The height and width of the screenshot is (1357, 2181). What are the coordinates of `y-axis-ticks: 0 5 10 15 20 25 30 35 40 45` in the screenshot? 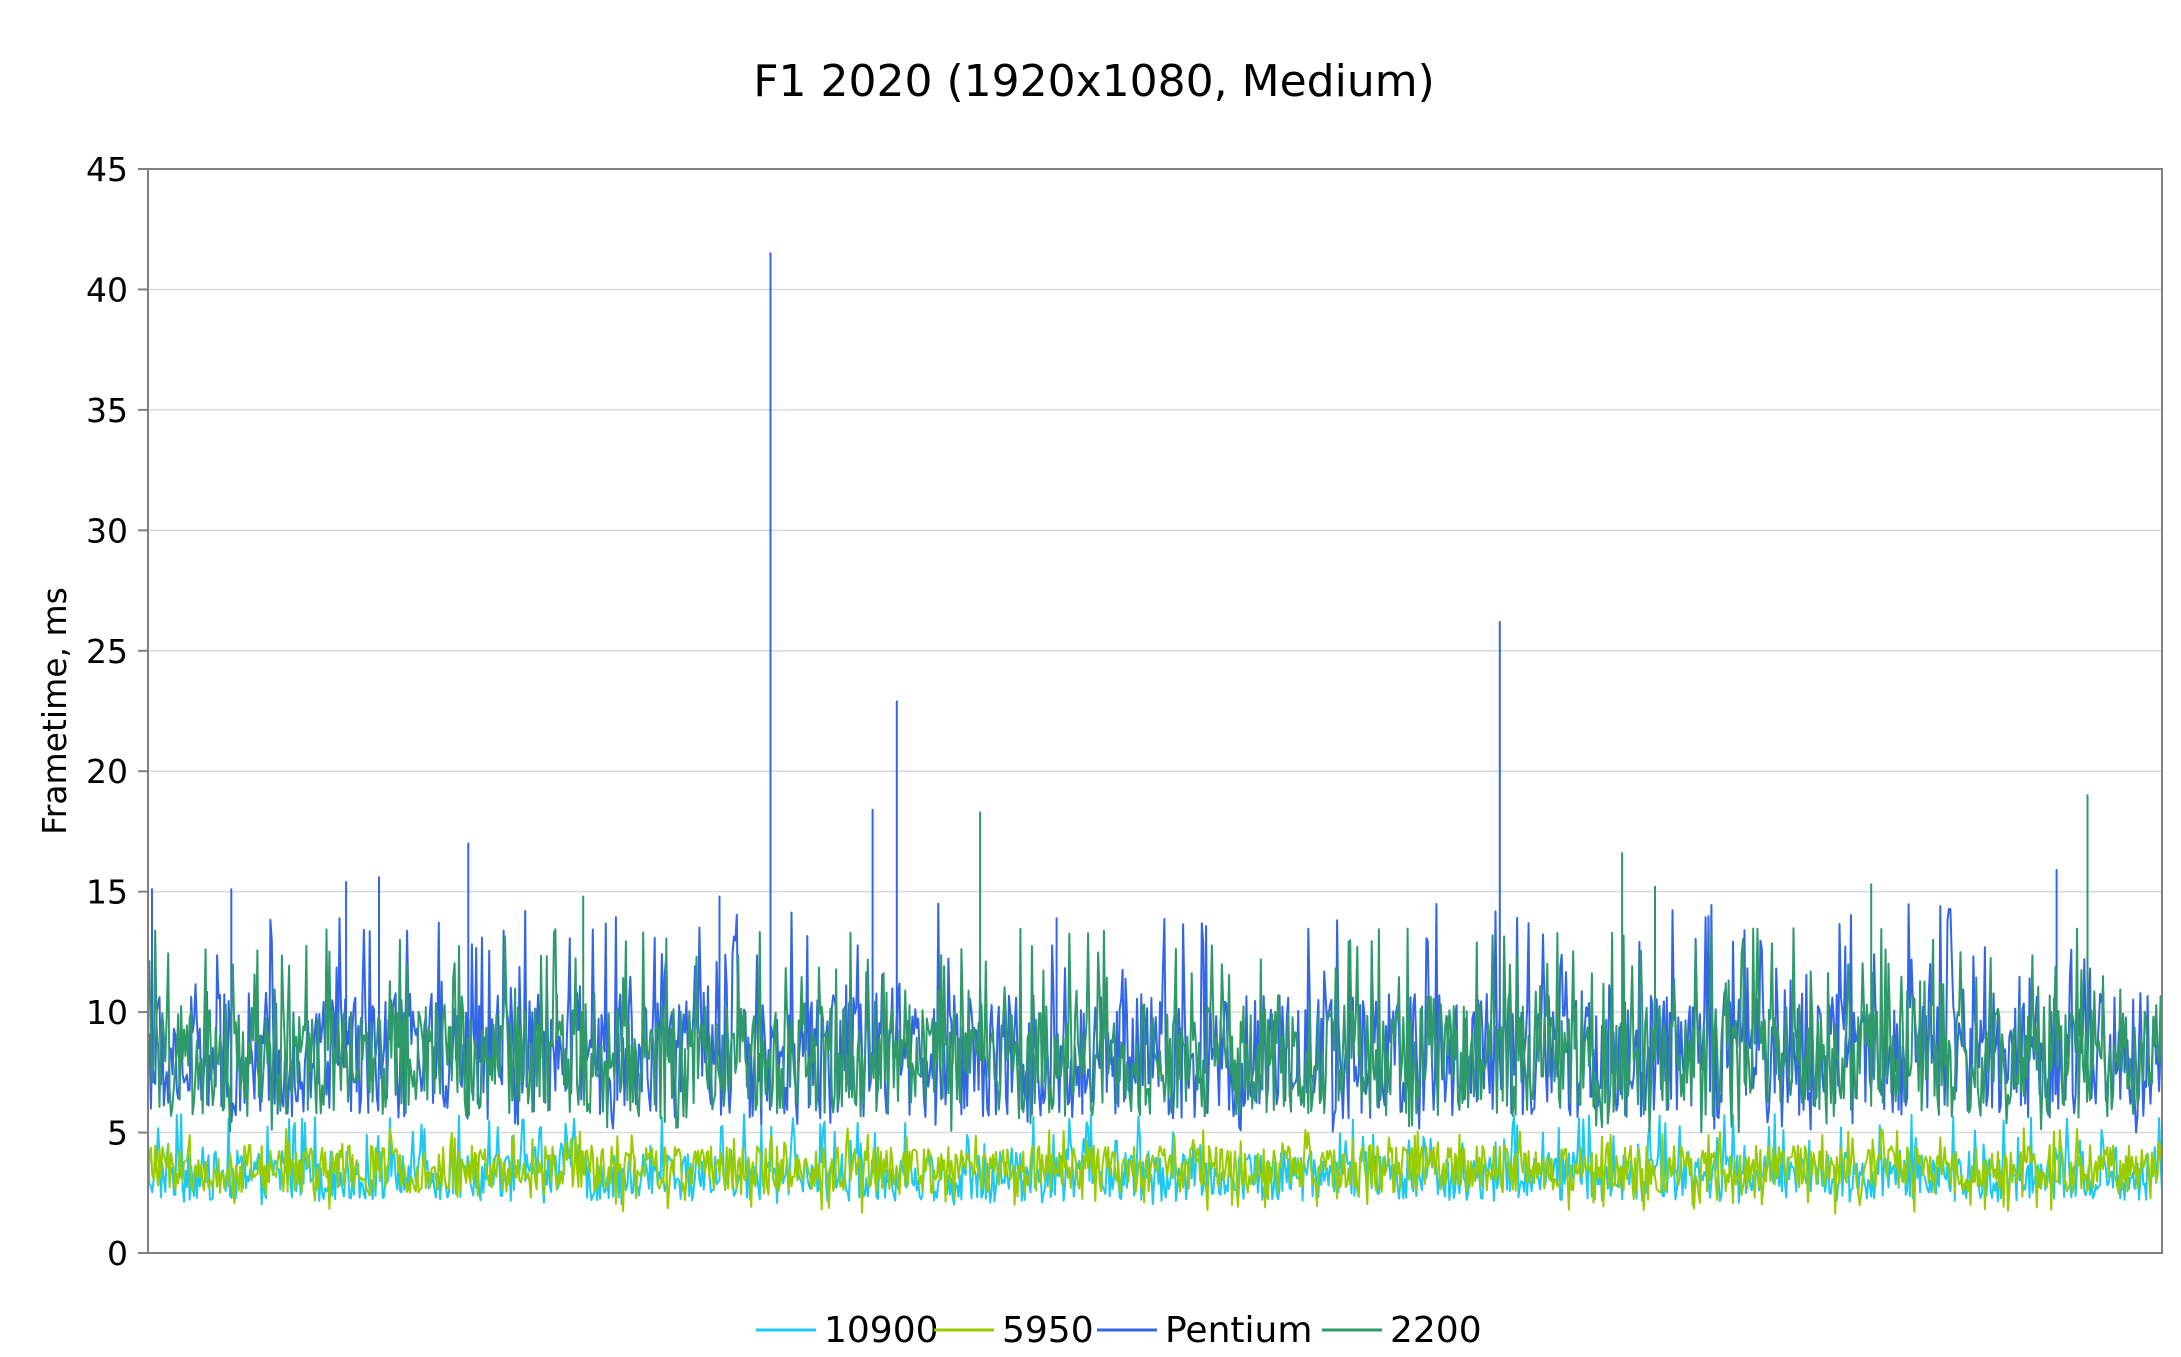 It's located at (117, 711).